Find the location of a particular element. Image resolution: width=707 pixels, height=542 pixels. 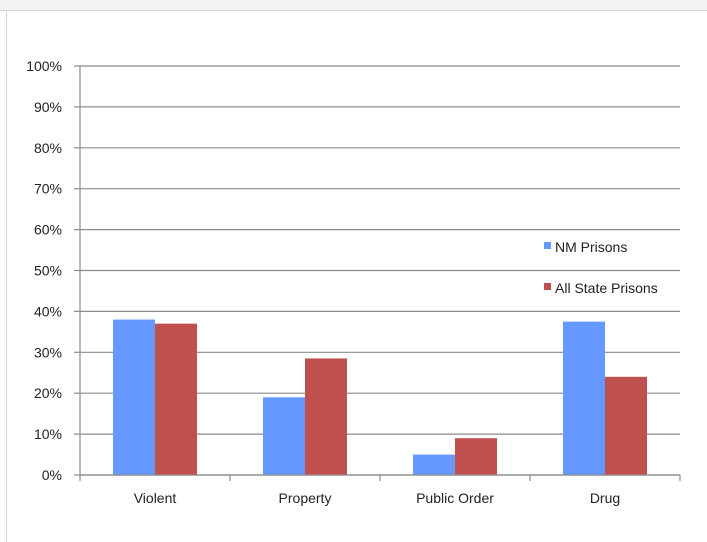

y-tick-label: 100% is located at coordinates (44, 66).